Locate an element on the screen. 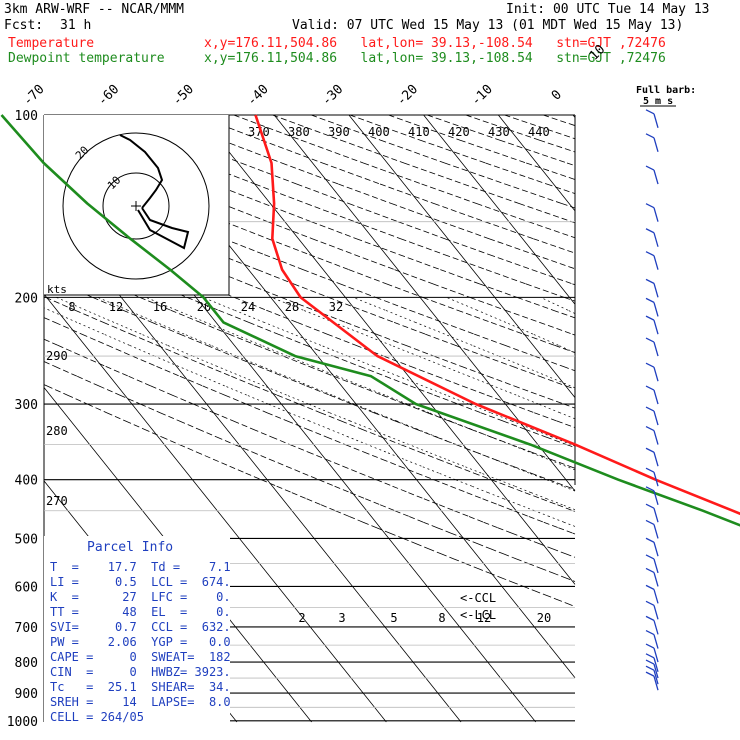 The height and width of the screenshot is (740, 740). hodograph-ring is located at coordinates (136, 206).